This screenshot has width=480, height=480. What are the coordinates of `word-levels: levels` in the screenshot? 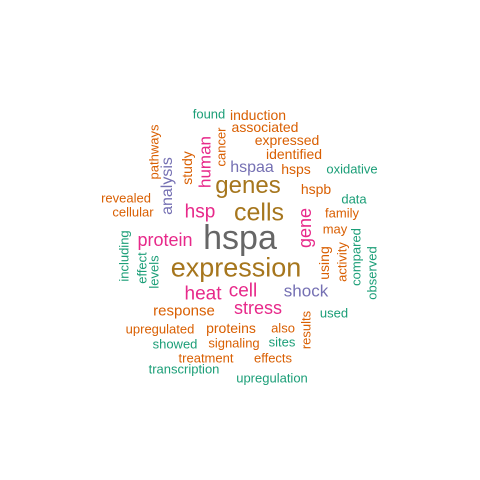 It's located at (154, 272).